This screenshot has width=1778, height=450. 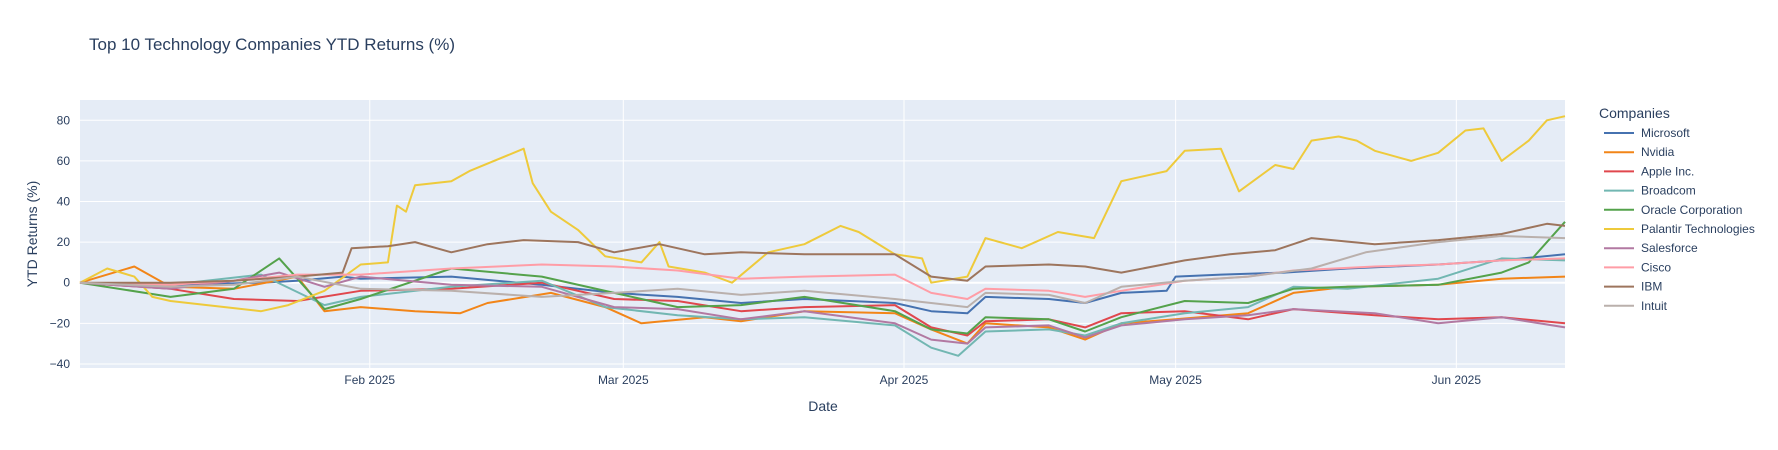 I want to click on series-line-salesforce, so click(x=822, y=308).